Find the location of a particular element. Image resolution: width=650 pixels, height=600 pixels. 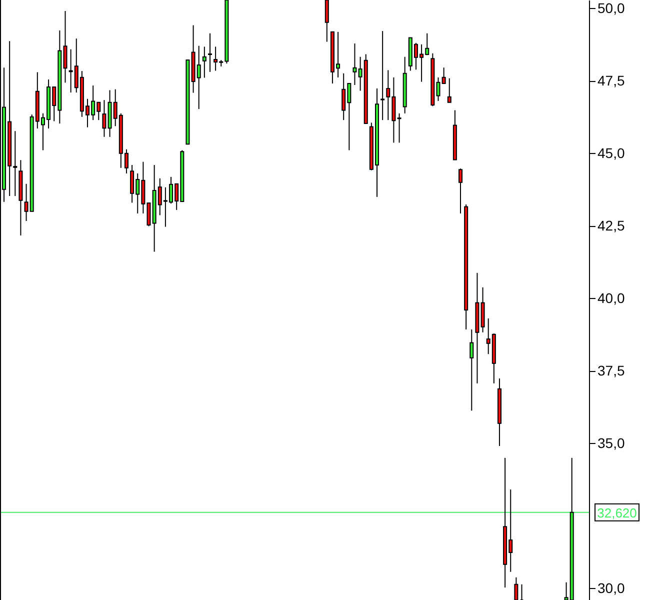

y-tick-label: 37,5 is located at coordinates (611, 370).